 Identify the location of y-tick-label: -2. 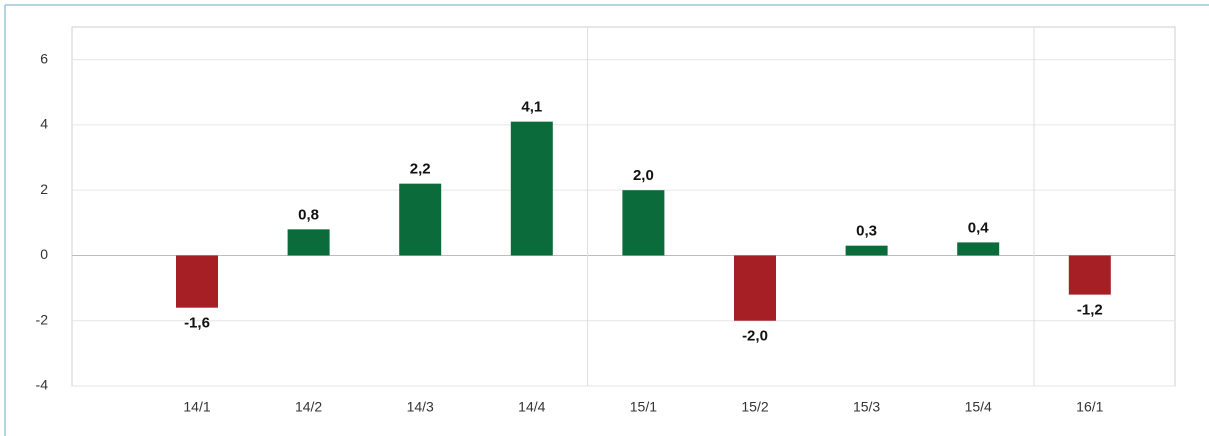
(42, 319).